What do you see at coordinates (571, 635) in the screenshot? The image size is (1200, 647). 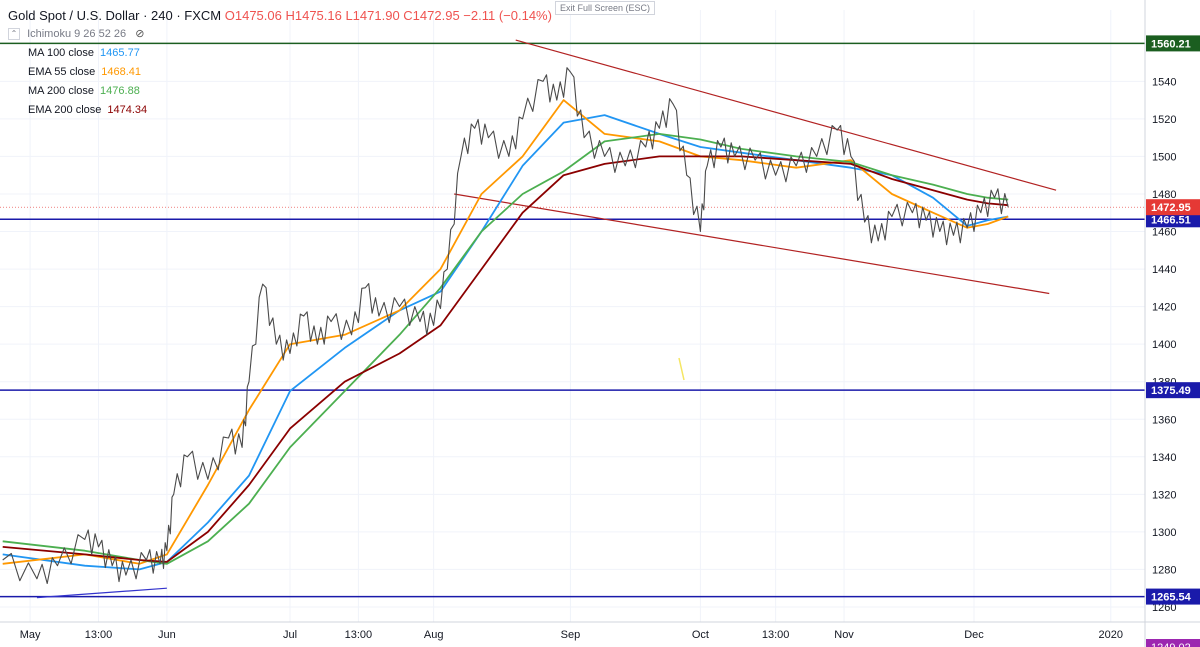 I see `x-tick-label: Sep` at bounding box center [571, 635].